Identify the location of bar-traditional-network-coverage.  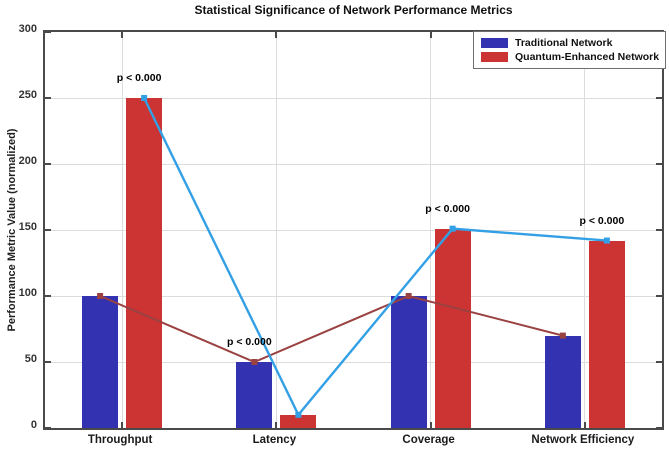
(408, 362).